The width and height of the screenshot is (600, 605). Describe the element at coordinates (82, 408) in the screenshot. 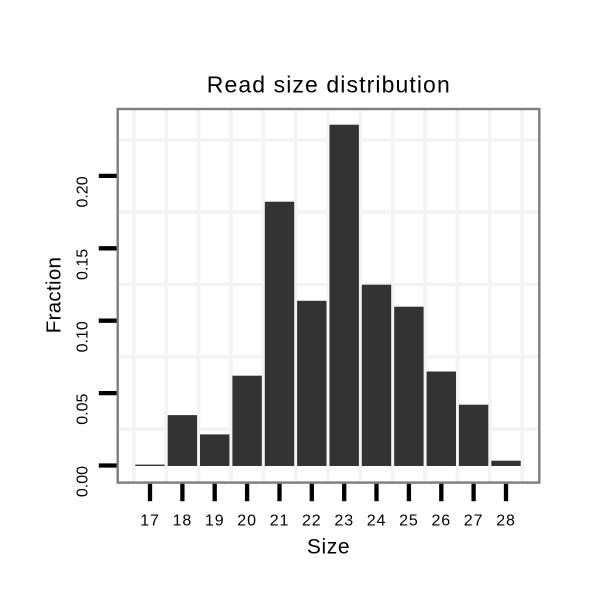

I see `svg-text: 0.05` at that location.